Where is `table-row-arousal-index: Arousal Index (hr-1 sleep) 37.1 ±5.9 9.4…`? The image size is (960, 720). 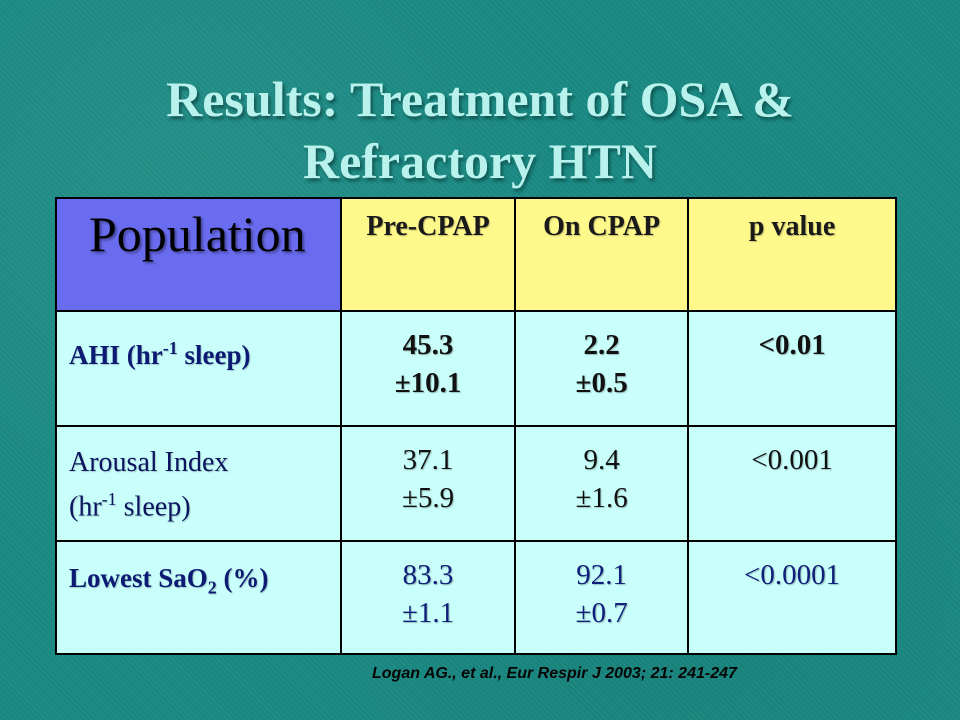 table-row-arousal-index: Arousal Index (hr-1 sleep) 37.1 ±5.9 9.4… is located at coordinates (476, 483).